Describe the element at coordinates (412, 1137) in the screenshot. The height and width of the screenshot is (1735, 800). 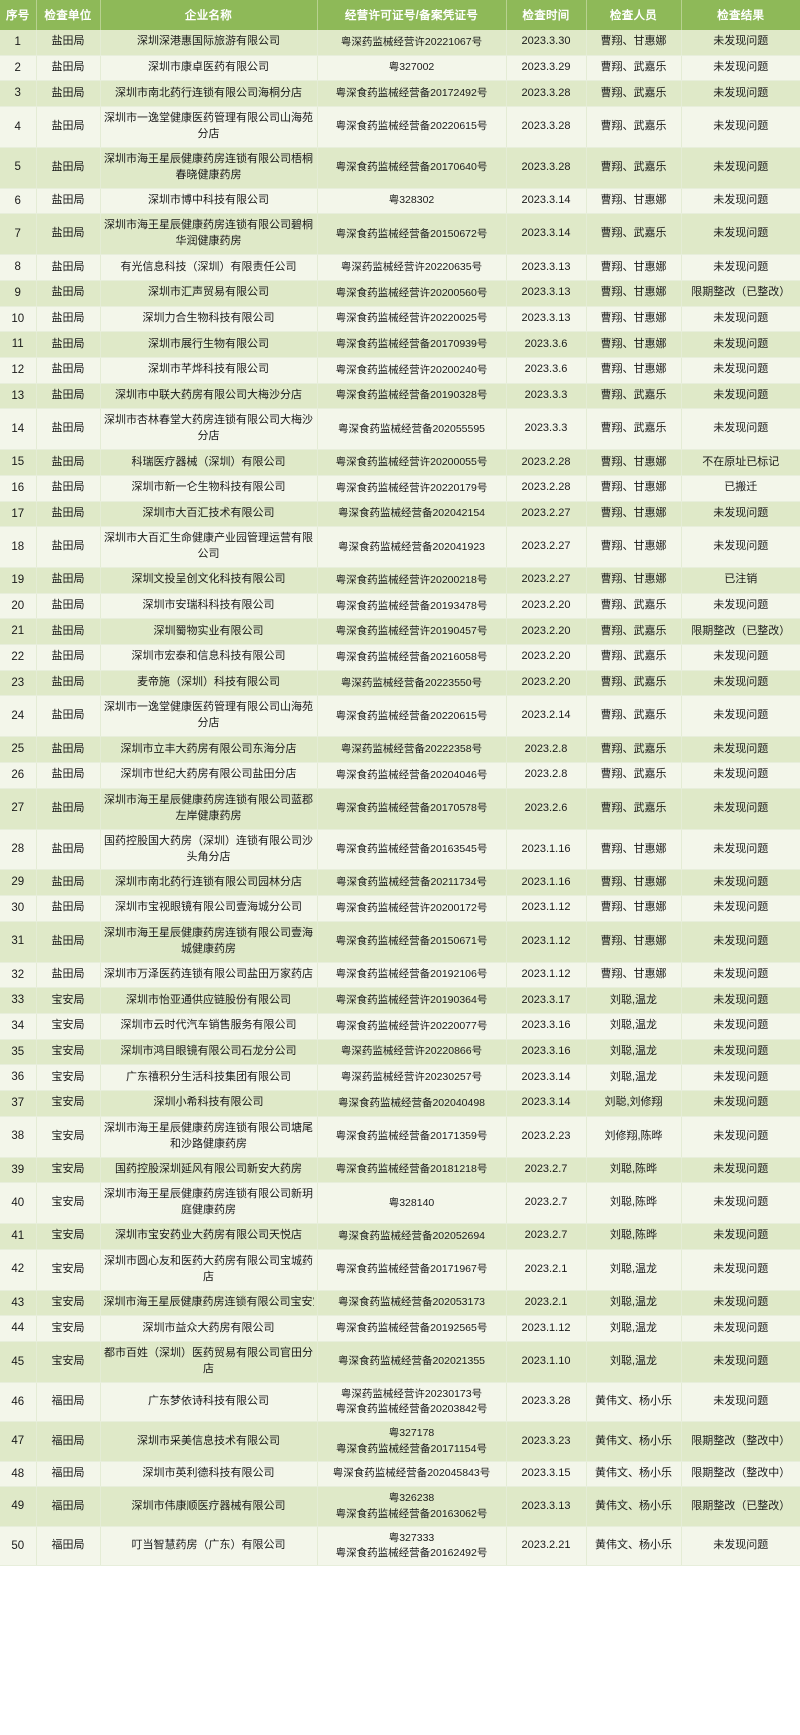
I see `cell-license: 粤深食药监械经营备20171359号` at that location.